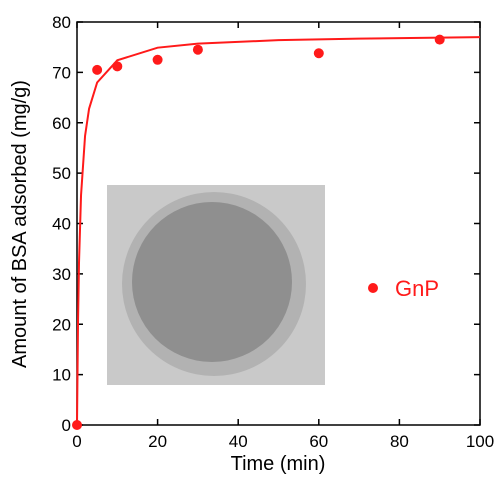 This screenshot has height=477, width=497. I want to click on photo-disc, so click(212, 282).